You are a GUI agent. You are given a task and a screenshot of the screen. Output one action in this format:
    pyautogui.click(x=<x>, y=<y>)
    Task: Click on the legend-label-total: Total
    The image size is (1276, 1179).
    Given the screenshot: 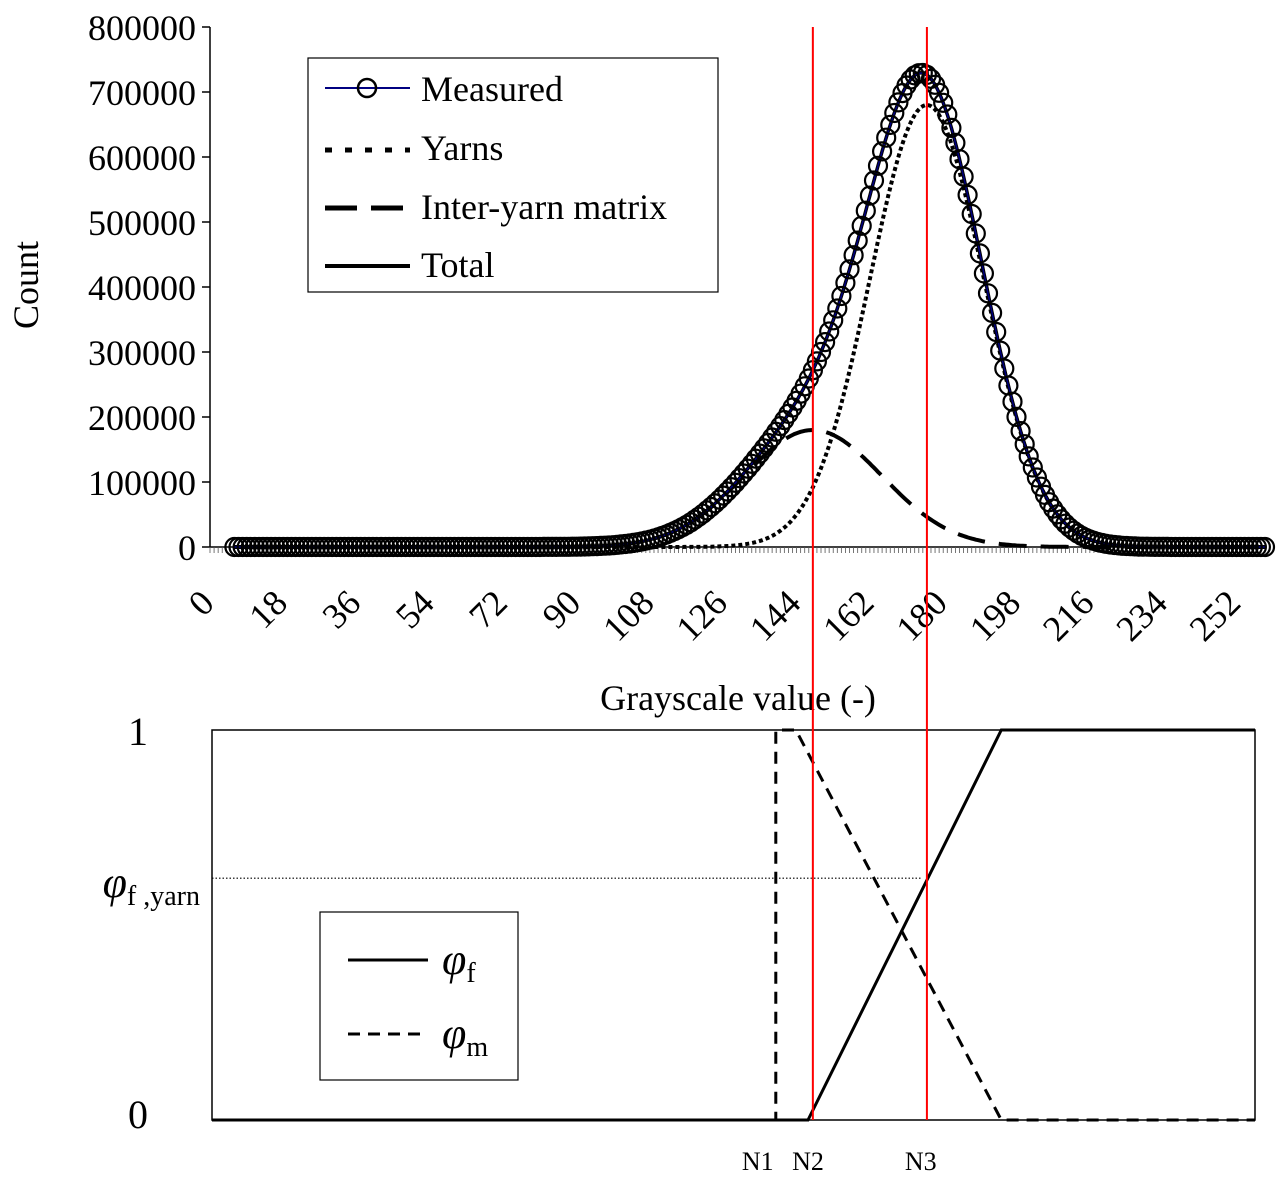 What is the action you would take?
    pyautogui.click(x=457, y=265)
    